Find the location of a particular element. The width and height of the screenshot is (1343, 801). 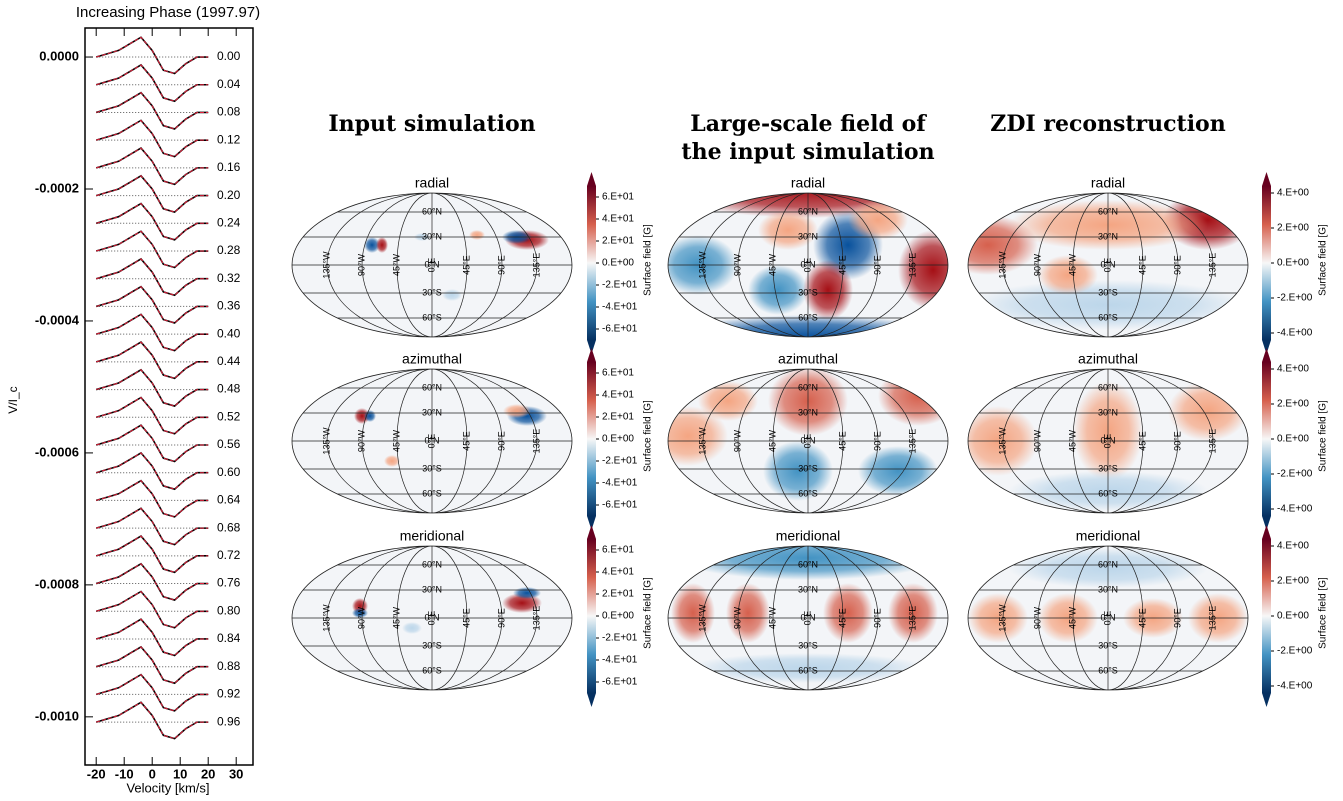

colorbar-tick-label: 2.E+00 is located at coordinates (1293, 581).